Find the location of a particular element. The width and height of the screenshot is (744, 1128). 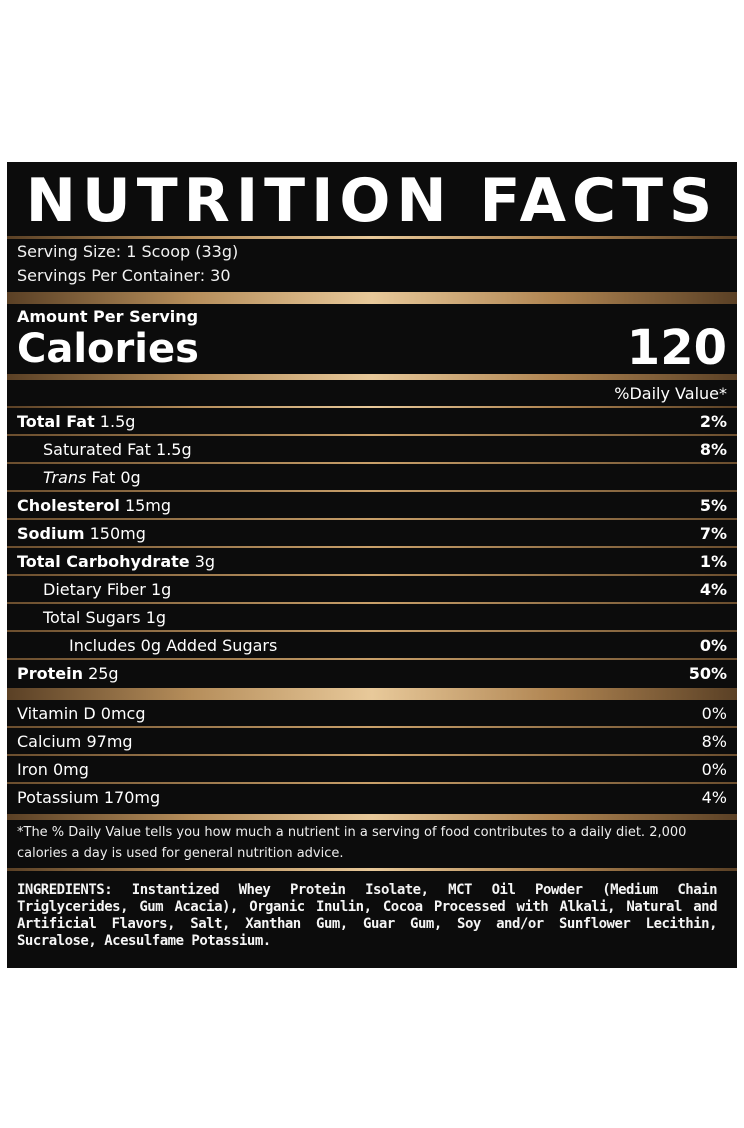

nutrient-label: Total Sugars 1g is located at coordinates (105, 617).